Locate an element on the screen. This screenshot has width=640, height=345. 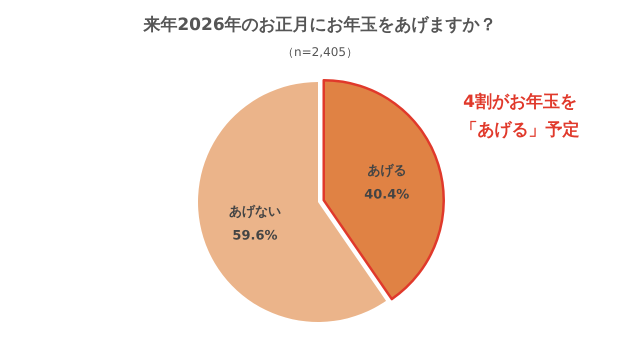
annotation: 4割がお年玉を is located at coordinates (520, 102).